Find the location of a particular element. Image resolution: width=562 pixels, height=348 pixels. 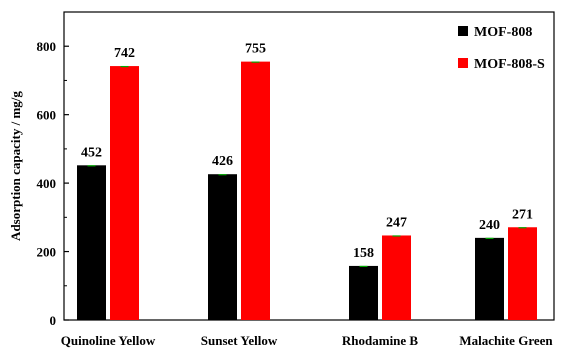

data-label-mof-808-1: 426 is located at coordinates (222, 161).